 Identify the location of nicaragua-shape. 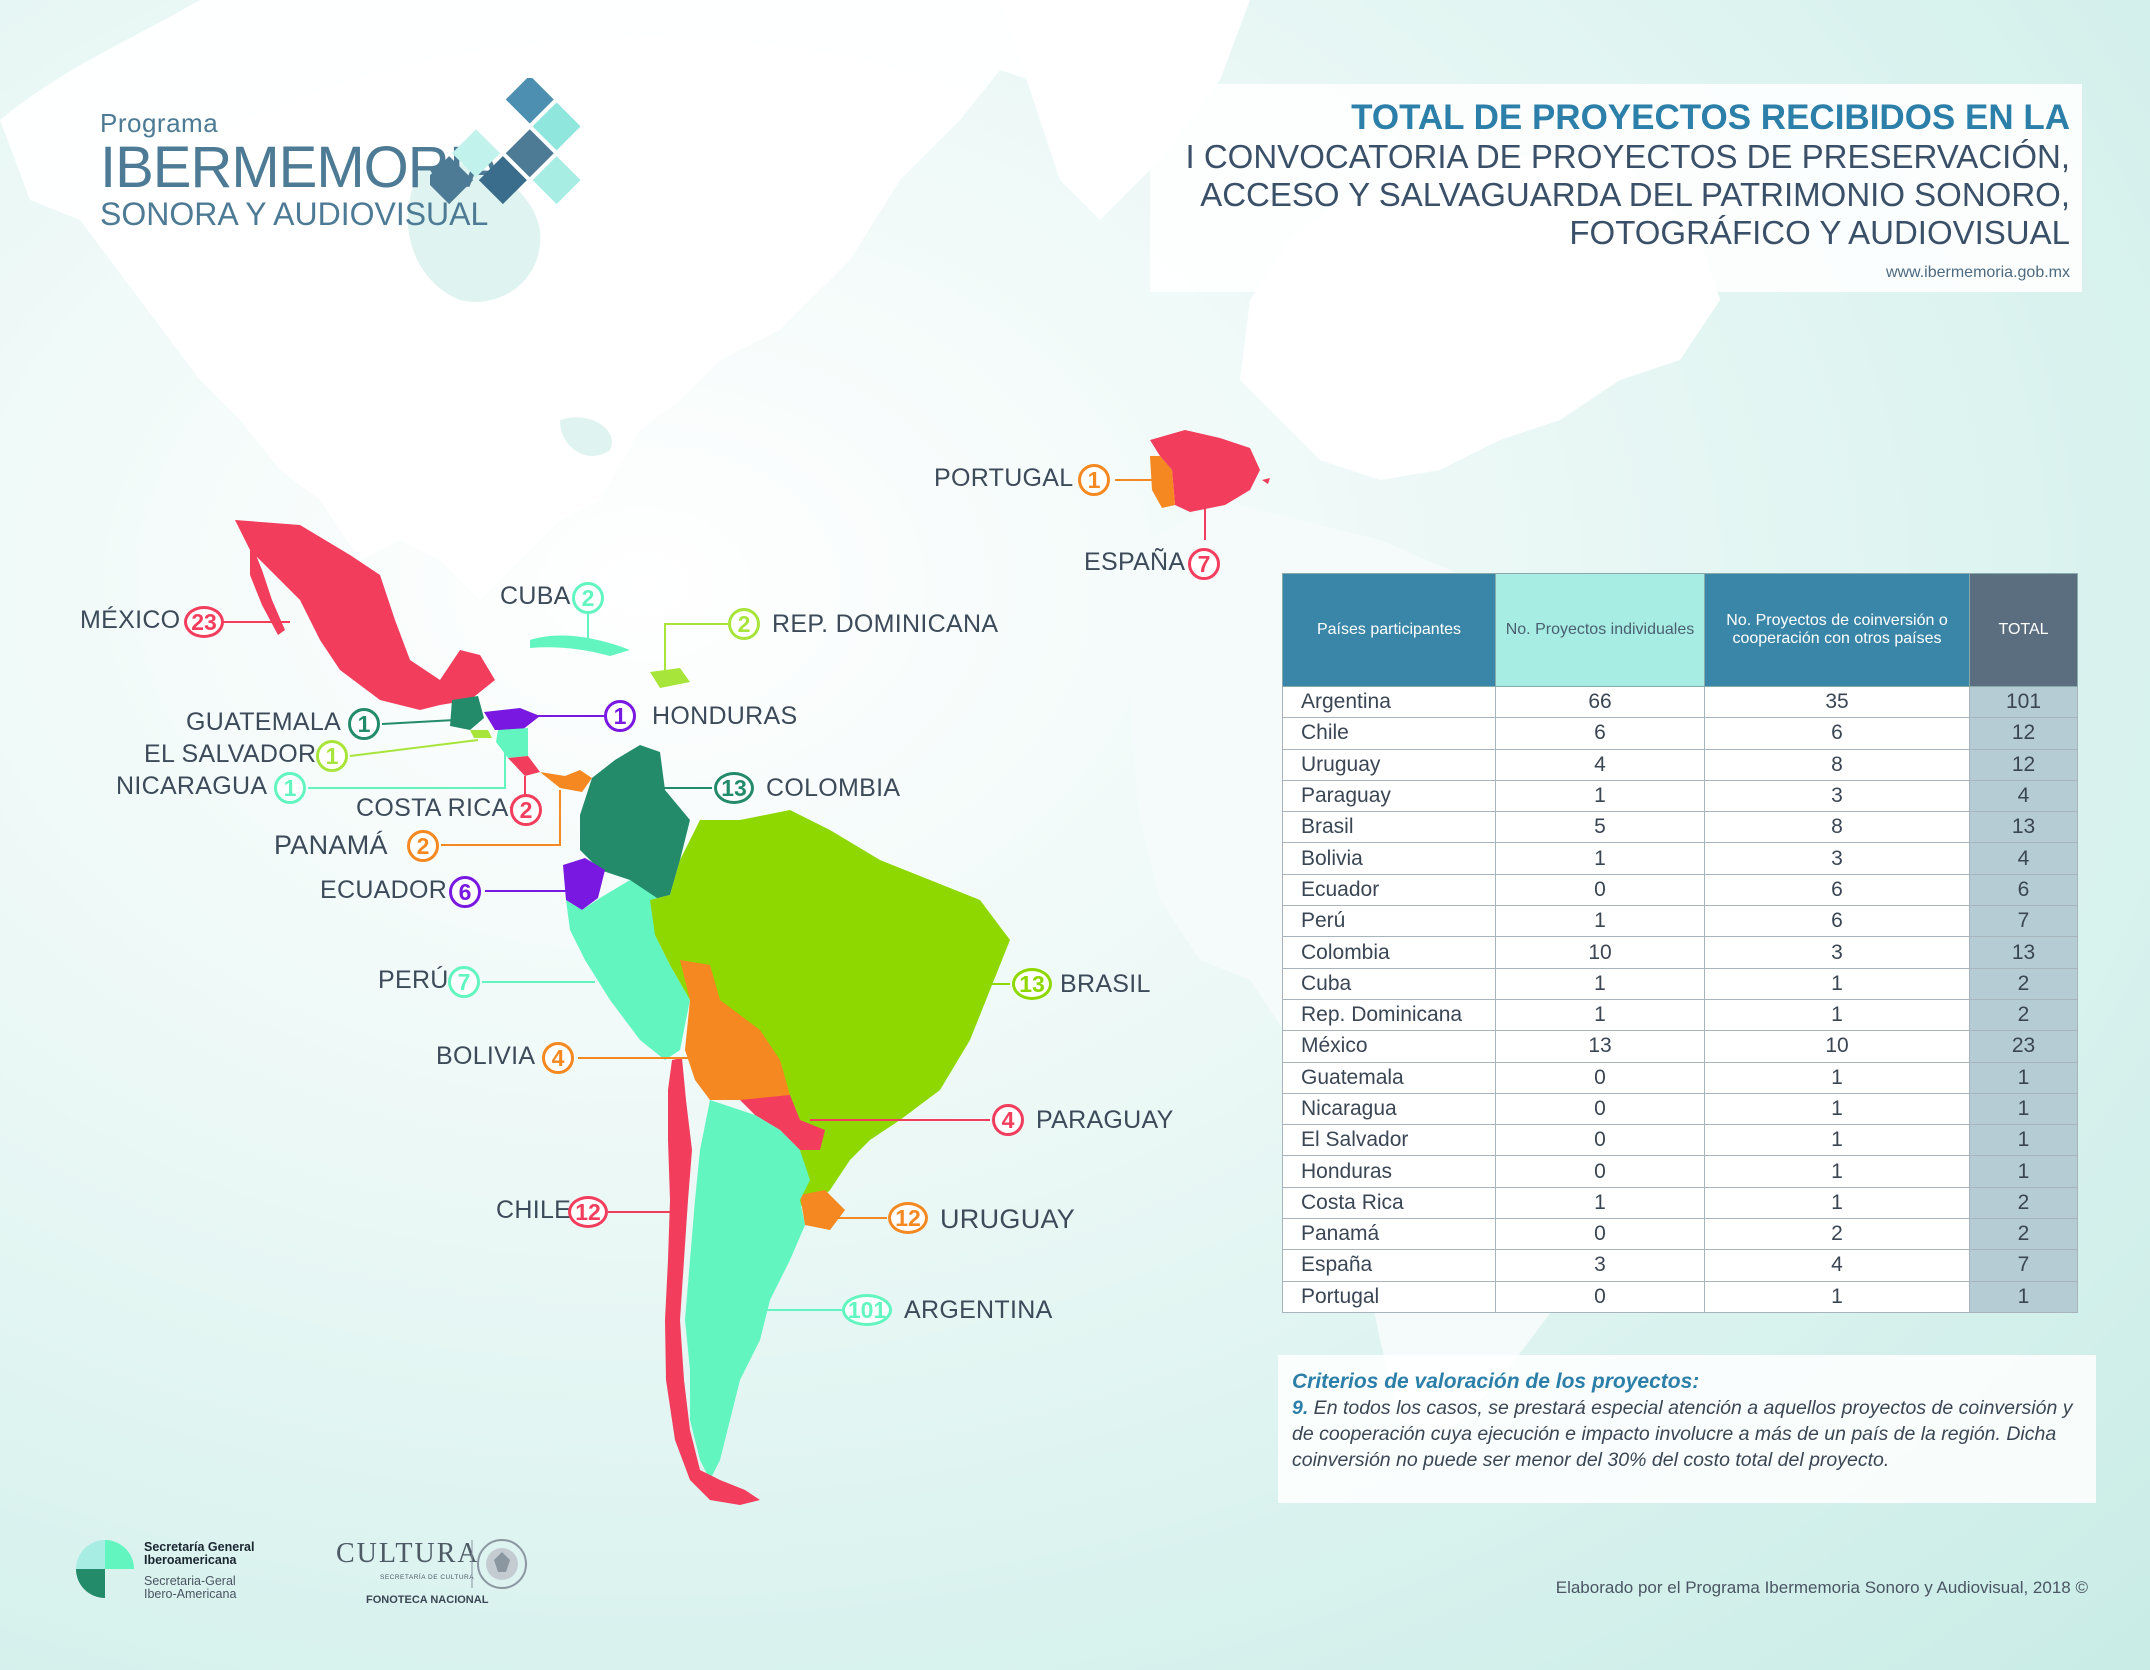
(512, 743).